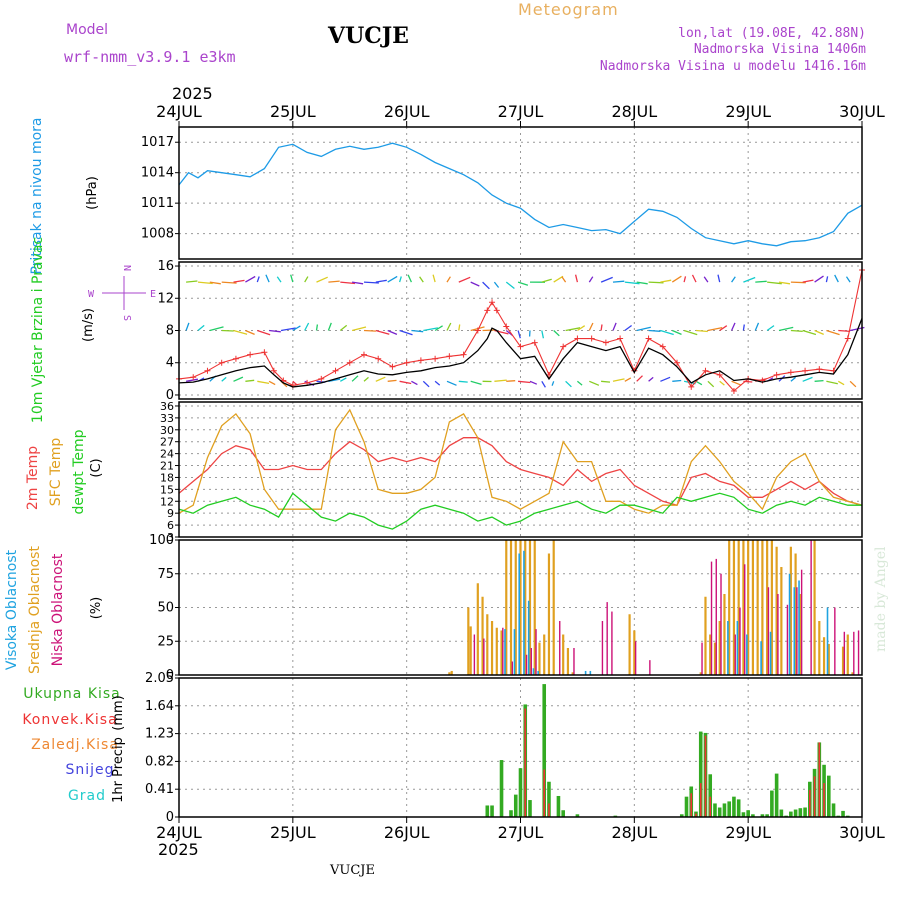 The height and width of the screenshot is (900, 900). I want to click on year-bottom: 2025, so click(178, 849).